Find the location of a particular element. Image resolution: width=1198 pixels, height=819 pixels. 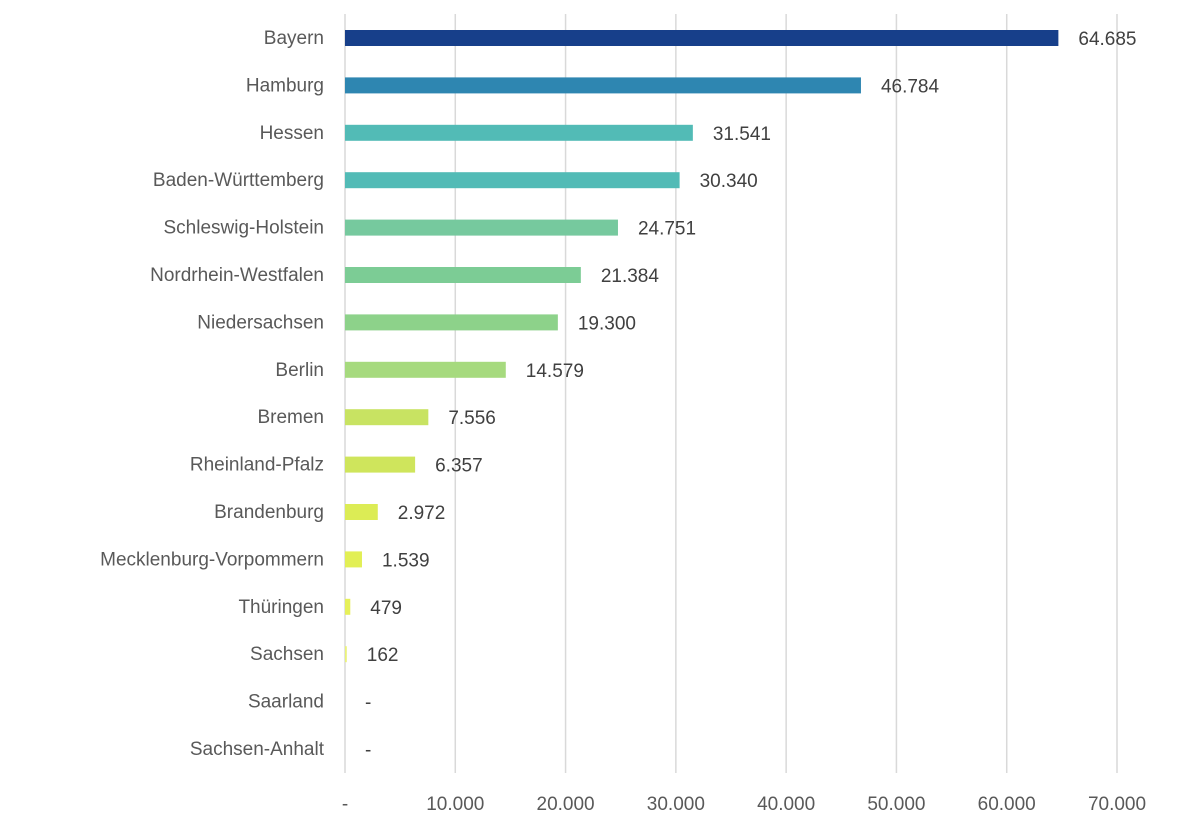

category-label: Bayern is located at coordinates (294, 38).